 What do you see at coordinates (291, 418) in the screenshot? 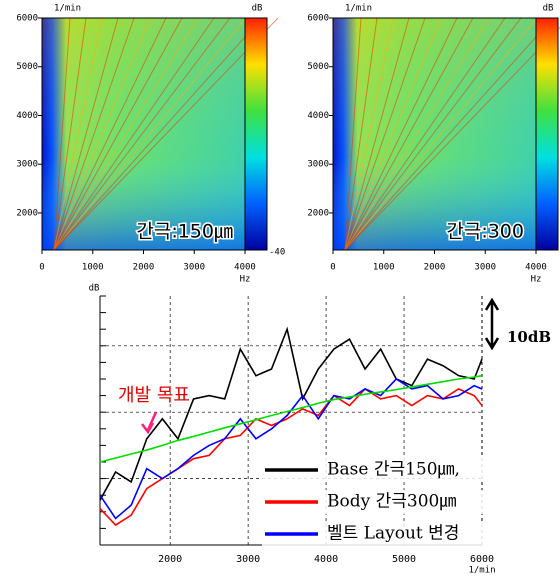
I see `series-line` at bounding box center [291, 418].